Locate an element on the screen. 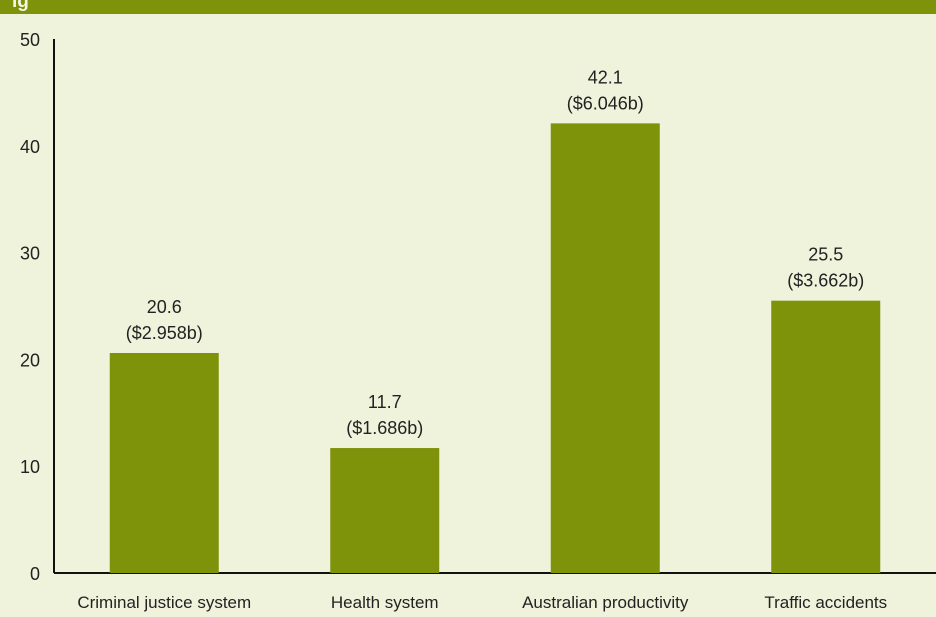  bar-dollar-label: ($3.662b) is located at coordinates (825, 281).